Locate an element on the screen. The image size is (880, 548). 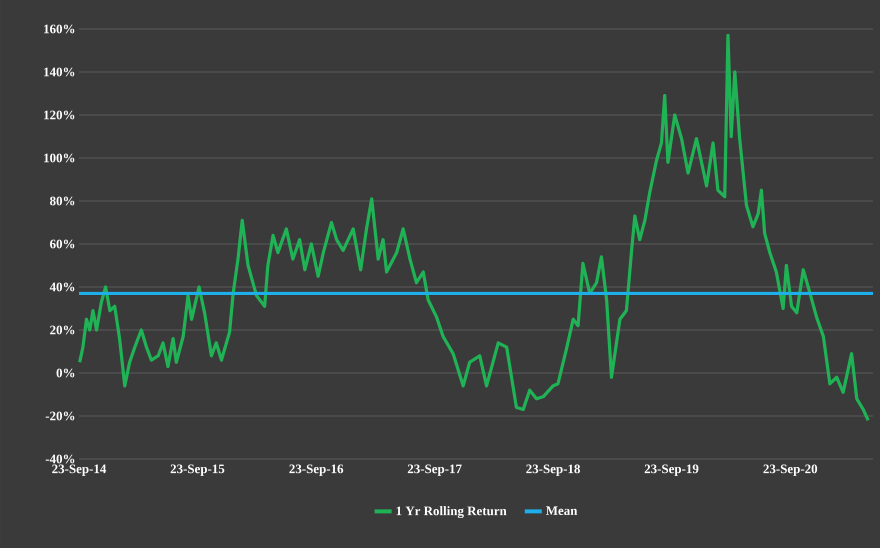
y-tick-label: -20% is located at coordinates (60, 416).